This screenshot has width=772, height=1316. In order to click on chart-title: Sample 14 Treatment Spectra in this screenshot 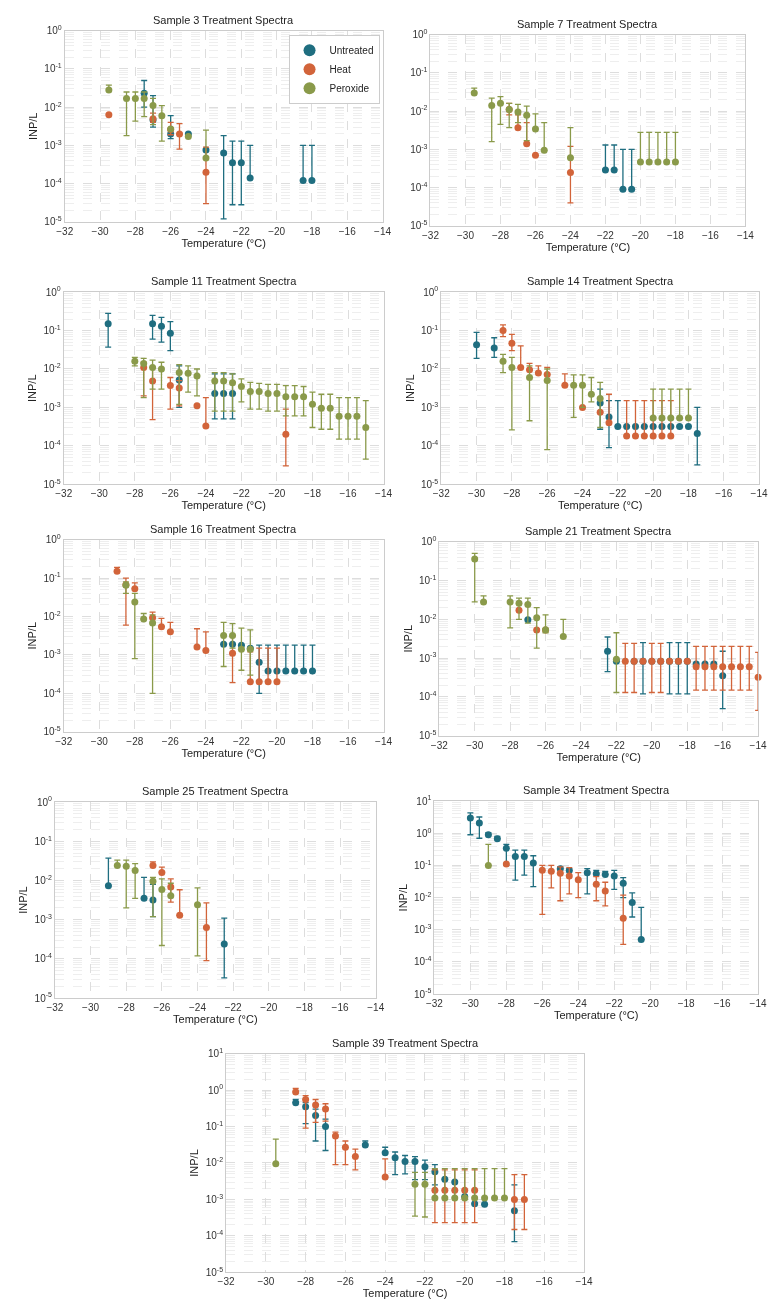, I will do `click(601, 281)`.